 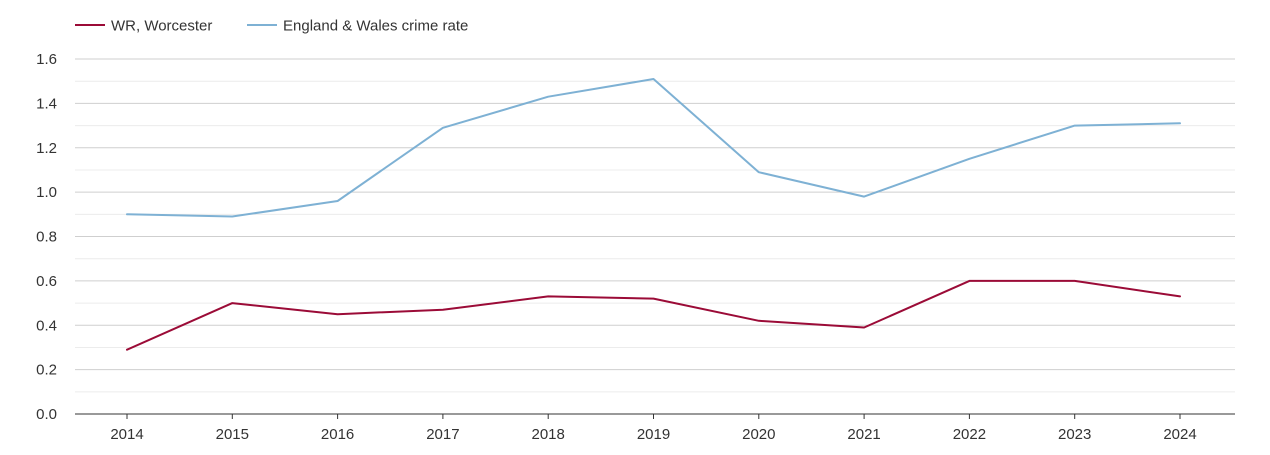 I want to click on y-tick-label: 0.4, so click(x=46, y=325).